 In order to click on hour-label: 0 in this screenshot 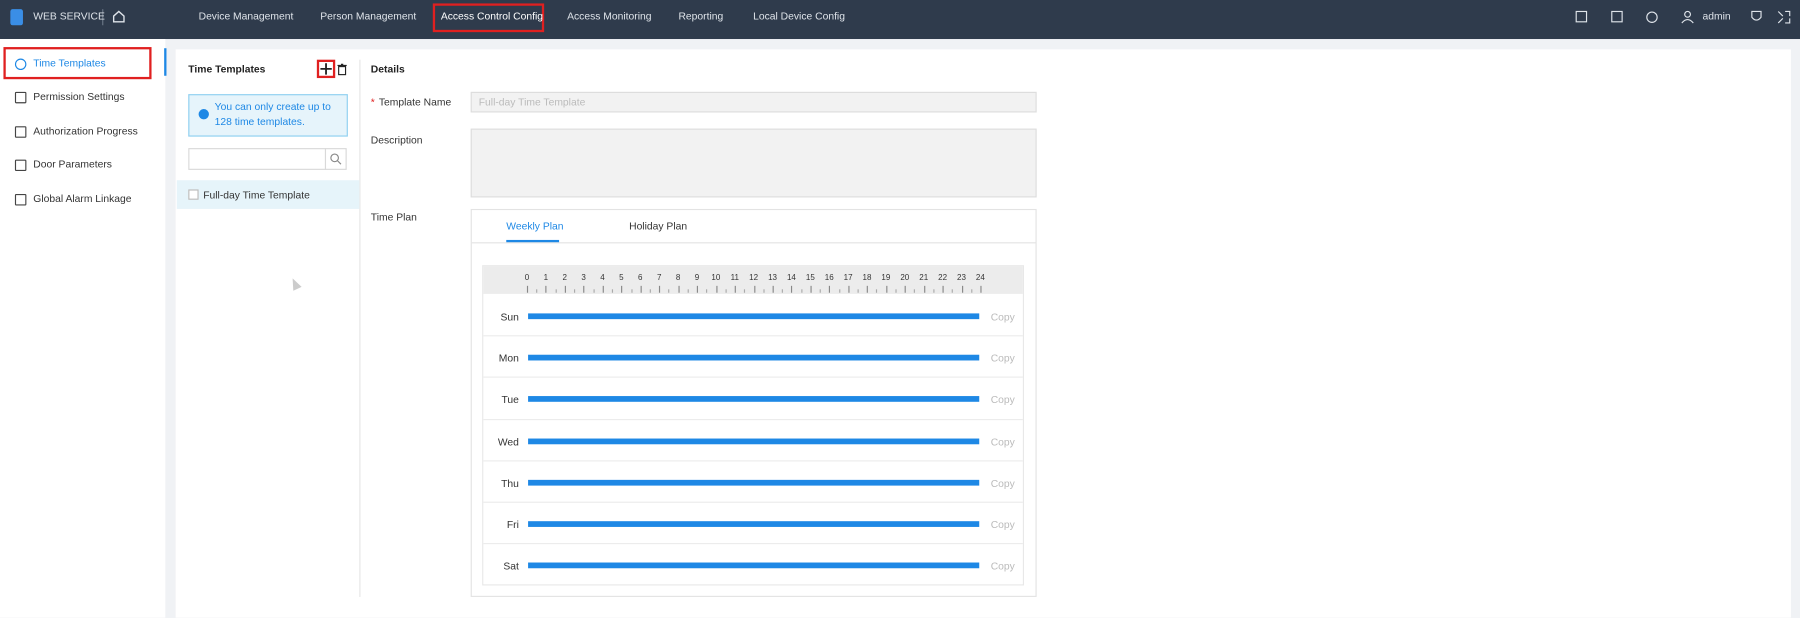, I will do `click(527, 278)`.